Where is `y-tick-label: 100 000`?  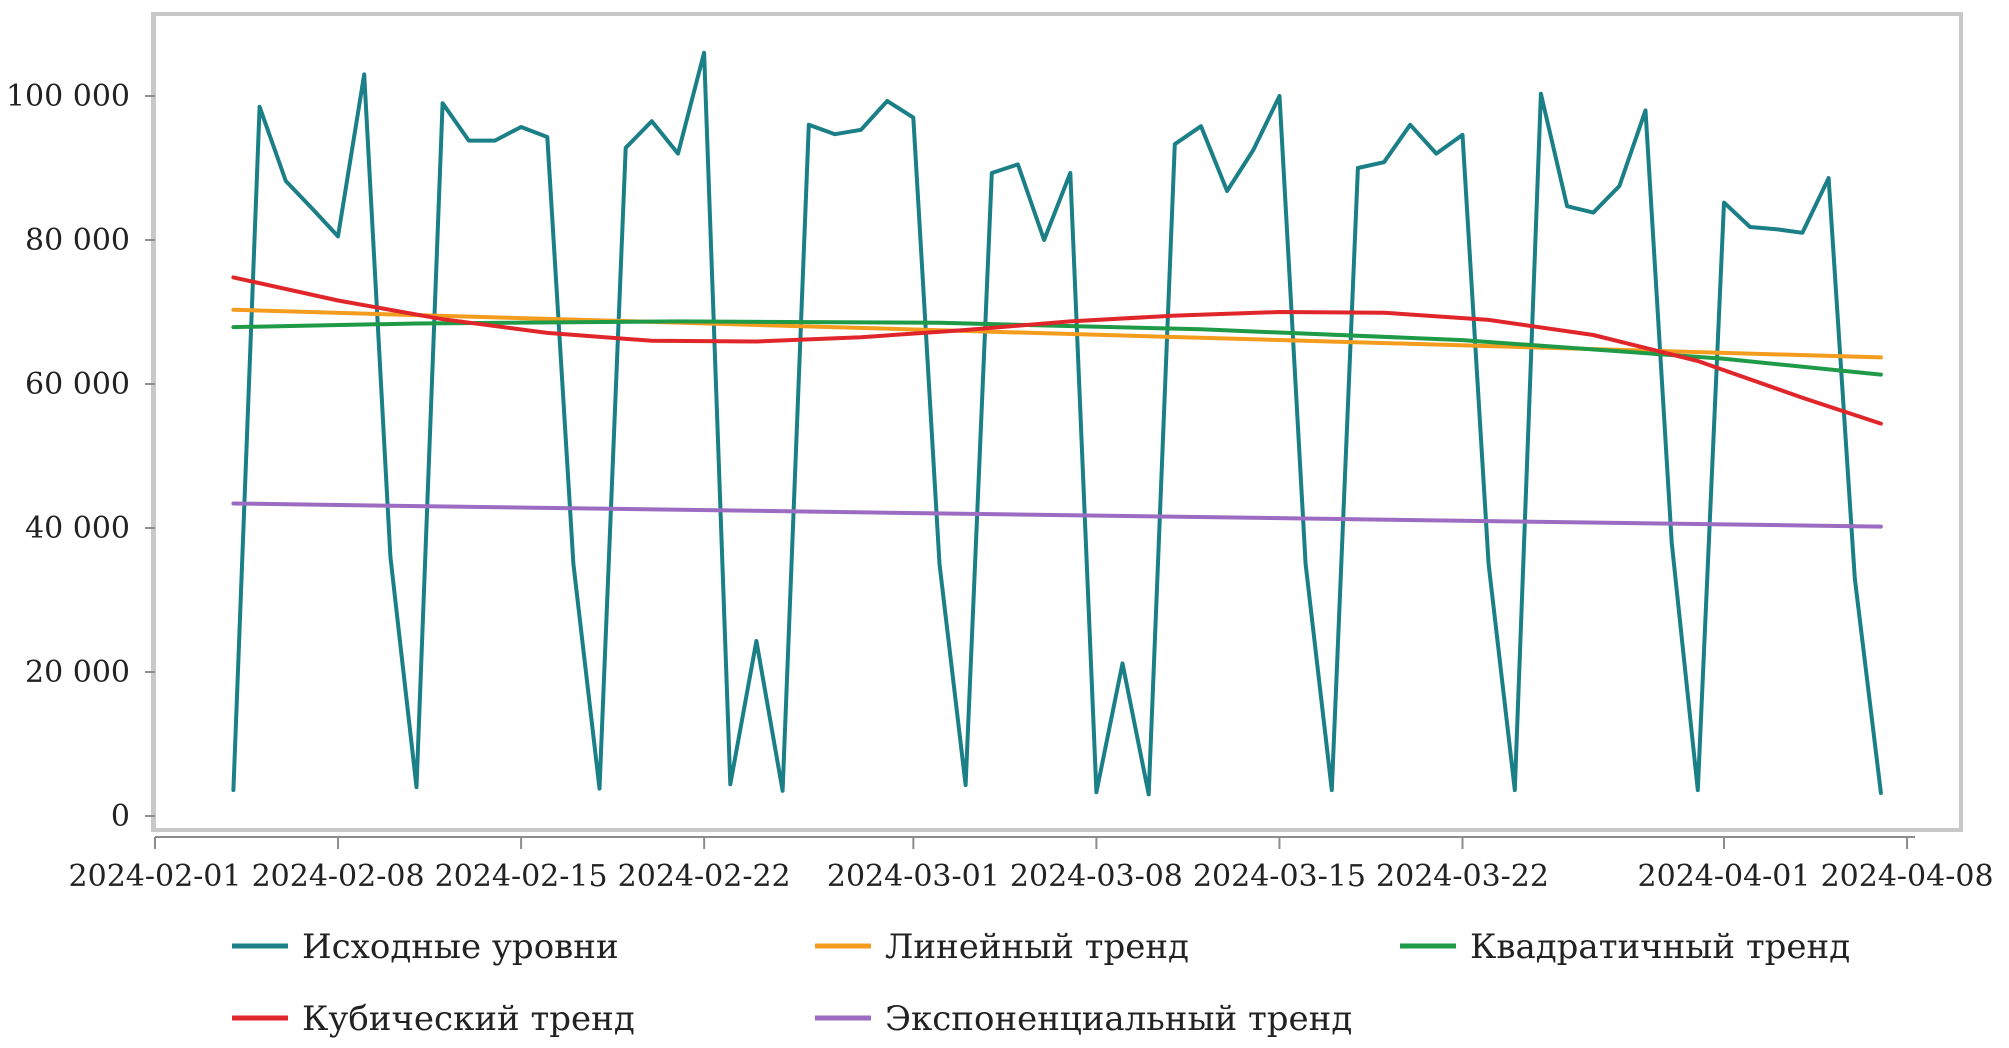 y-tick-label: 100 000 is located at coordinates (68, 96).